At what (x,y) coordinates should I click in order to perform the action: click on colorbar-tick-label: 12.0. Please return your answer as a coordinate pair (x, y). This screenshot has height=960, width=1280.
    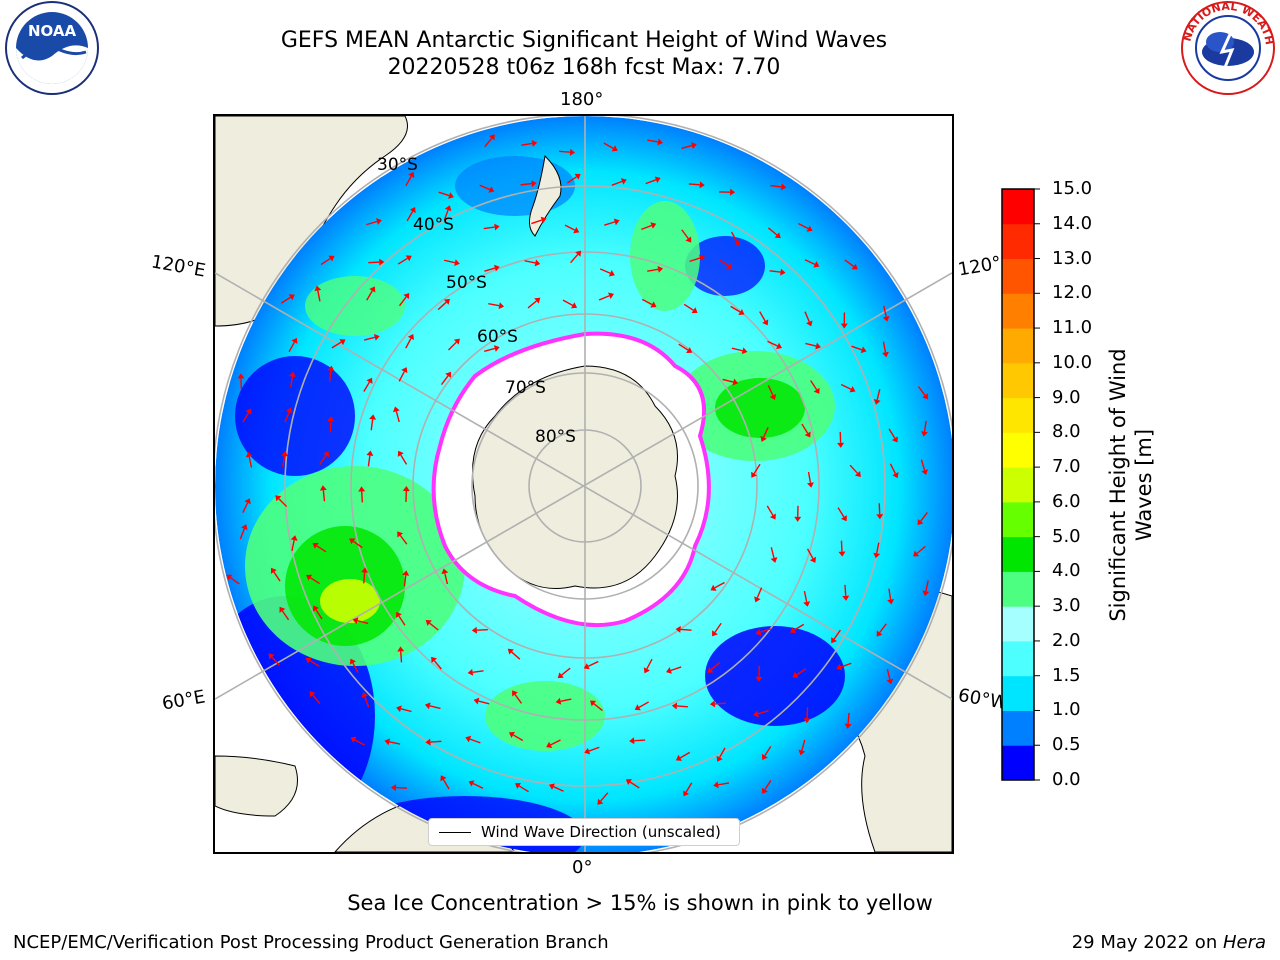
    Looking at the image, I should click on (1072, 293).